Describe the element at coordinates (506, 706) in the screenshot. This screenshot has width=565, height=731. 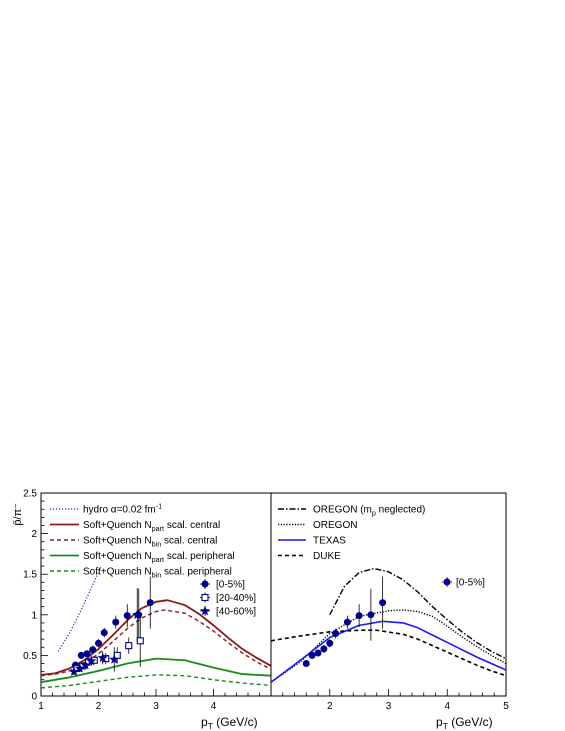
I see `x-tick-label: 5` at that location.